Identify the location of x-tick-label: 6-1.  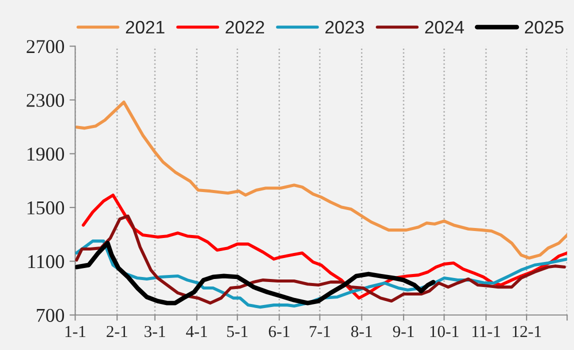
(279, 332).